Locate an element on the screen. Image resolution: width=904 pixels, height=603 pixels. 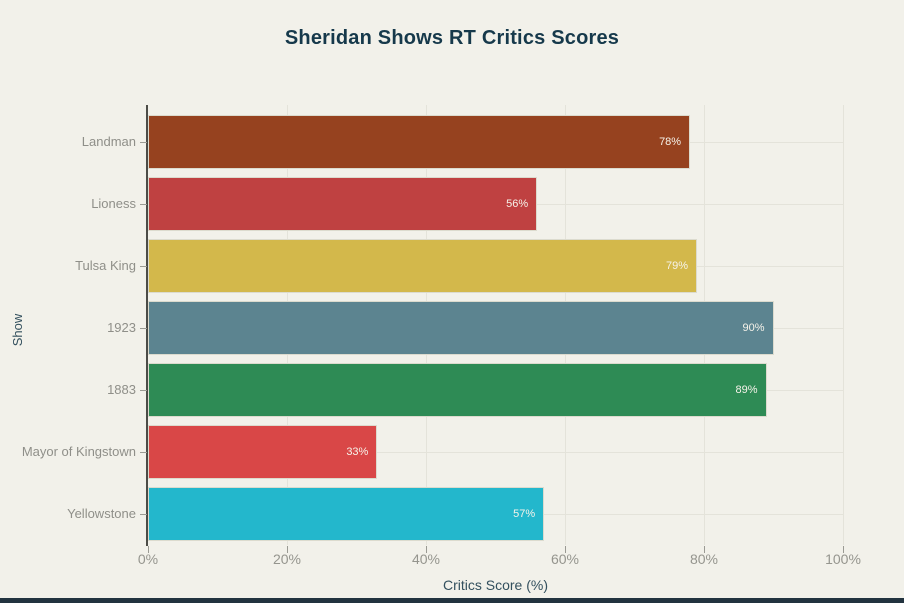
bar-row: 89% is located at coordinates (495, 390).